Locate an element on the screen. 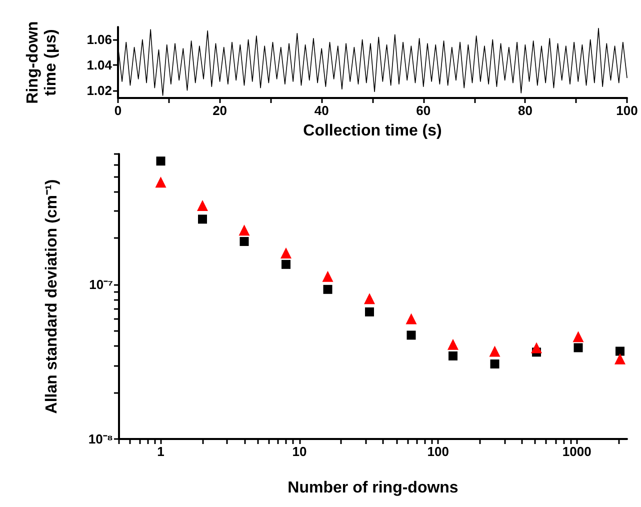 The image size is (641, 507). x-tick-label: 40 is located at coordinates (321, 110).